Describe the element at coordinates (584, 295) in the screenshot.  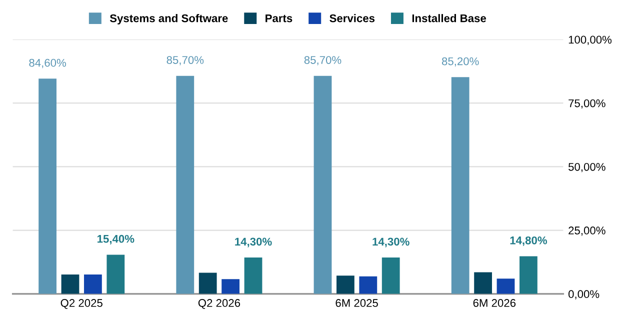
I see `y-tick-label: 0,00%` at that location.